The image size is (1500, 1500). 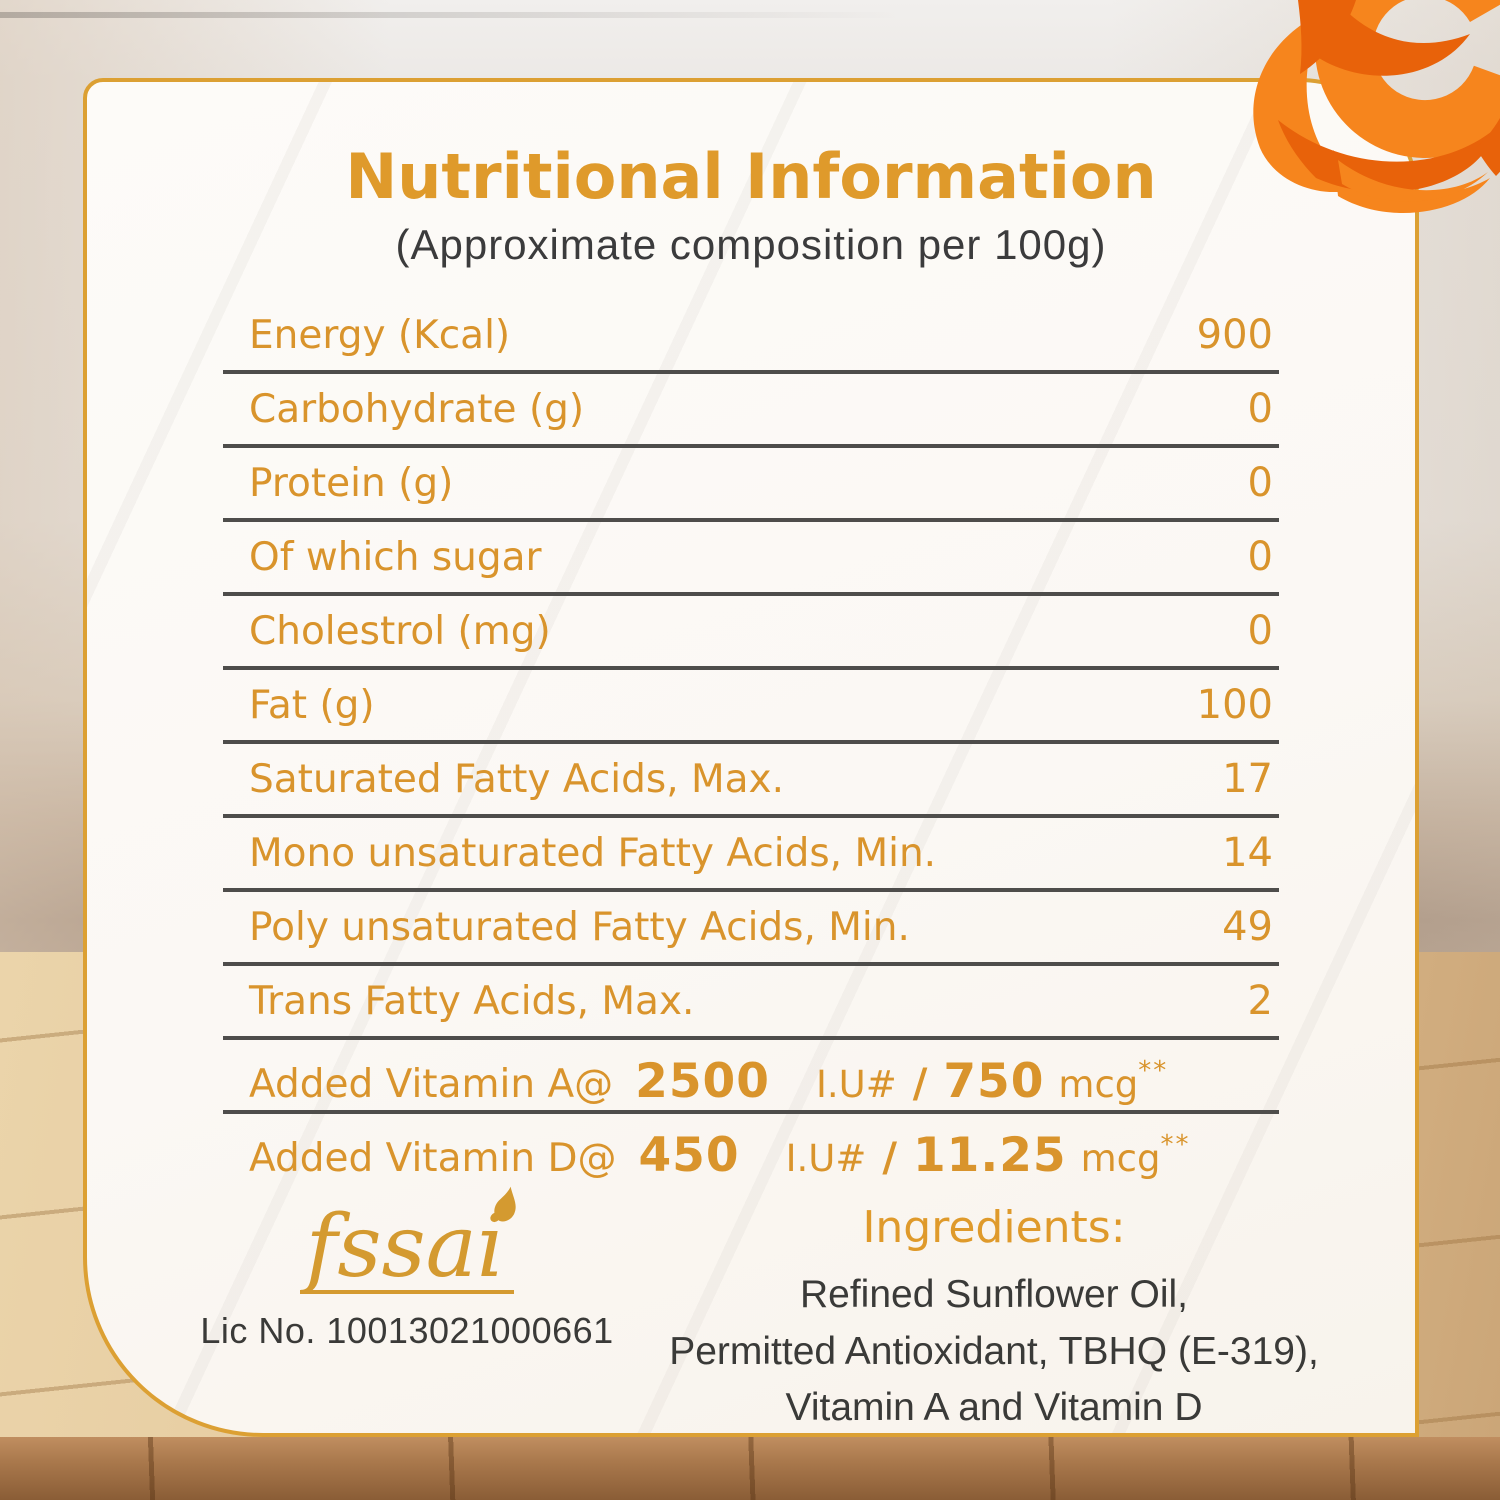 I want to click on row-value: 17, so click(x=1247, y=779).